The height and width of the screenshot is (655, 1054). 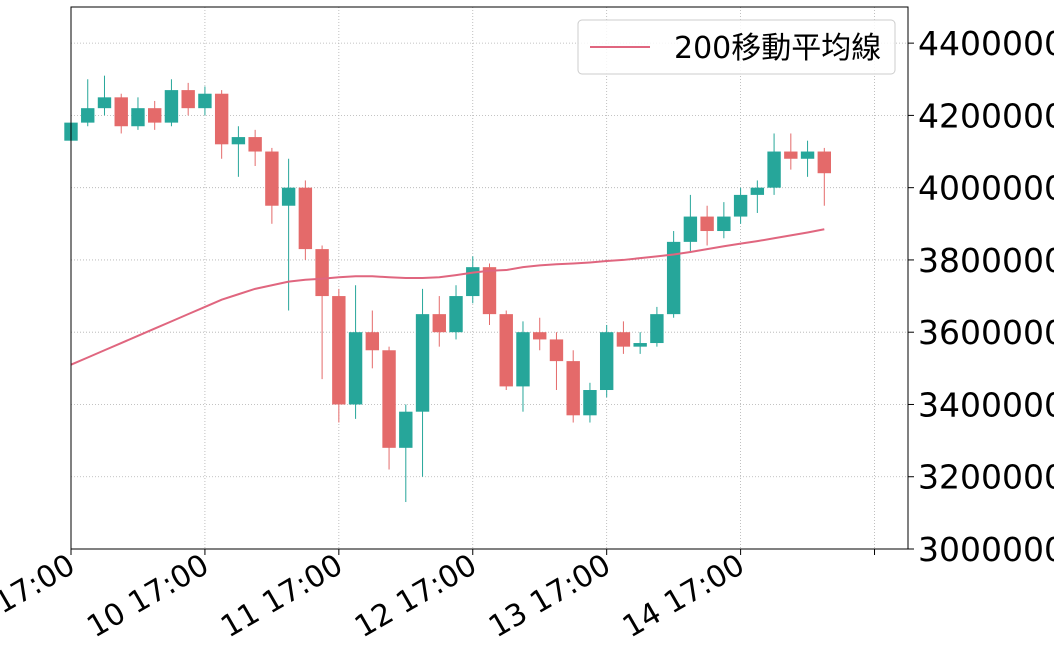 What do you see at coordinates (416, 596) in the screenshot?
I see `x-tick-label: 12 17:00` at bounding box center [416, 596].